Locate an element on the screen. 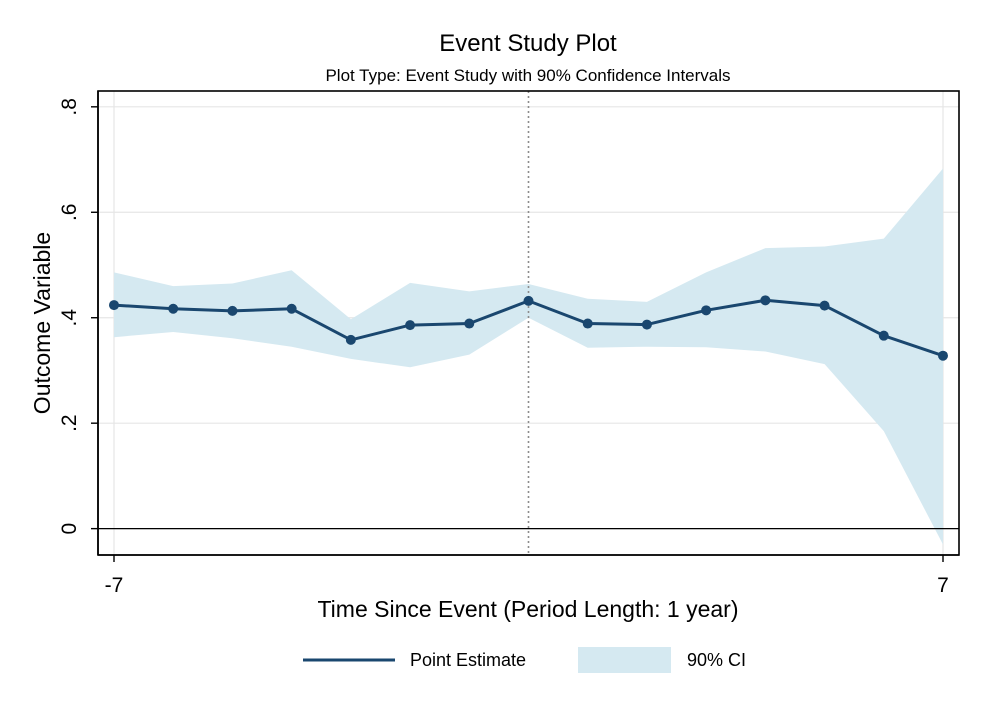 The width and height of the screenshot is (985, 717). point-estimate-markers is located at coordinates (528, 328).